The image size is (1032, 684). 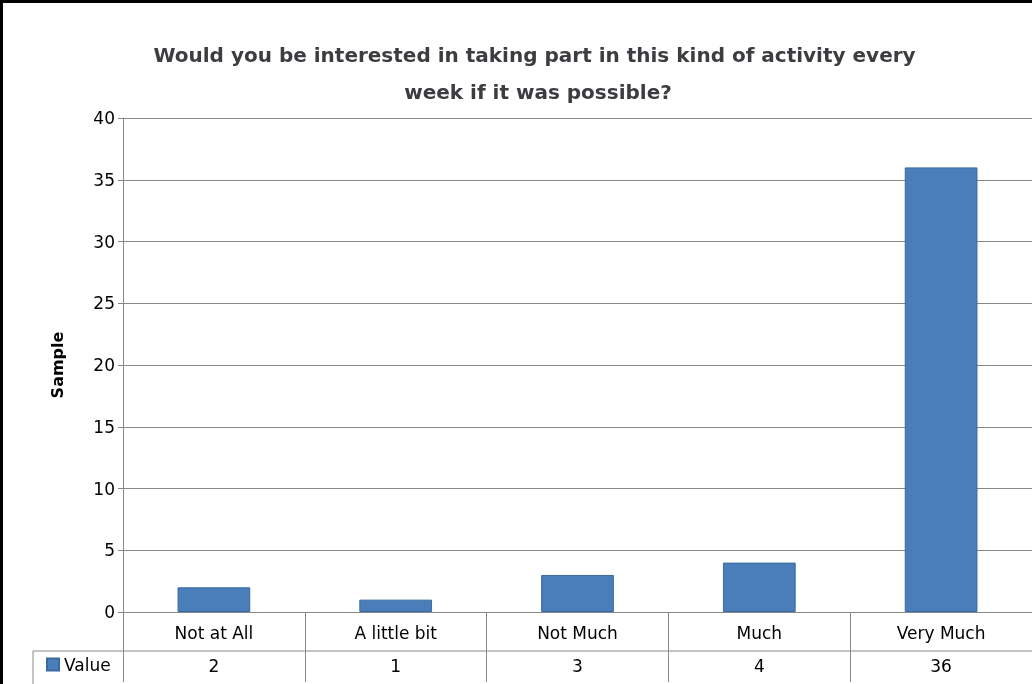 What do you see at coordinates (941, 632) in the screenshot?
I see `x-tick-label: Very Much` at bounding box center [941, 632].